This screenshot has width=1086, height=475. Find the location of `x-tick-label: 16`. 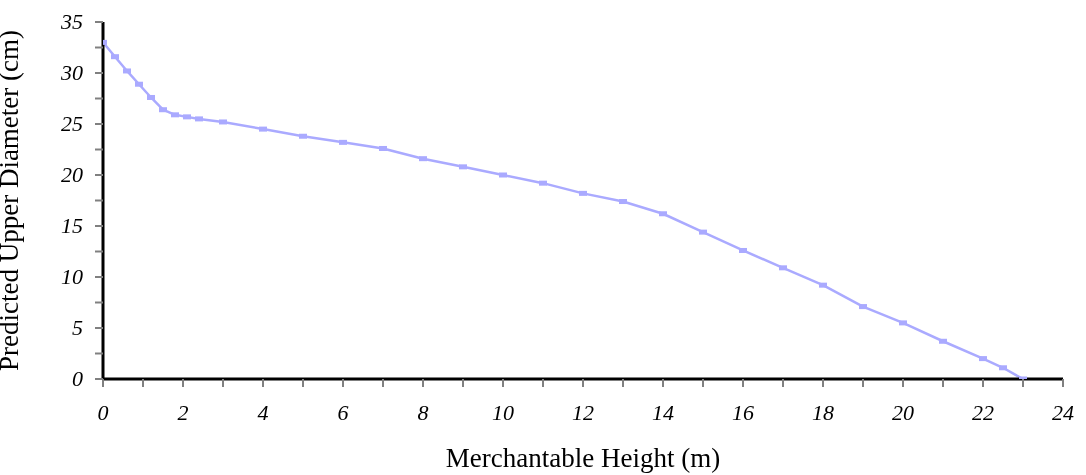

x-tick-label: 16 is located at coordinates (743, 412).